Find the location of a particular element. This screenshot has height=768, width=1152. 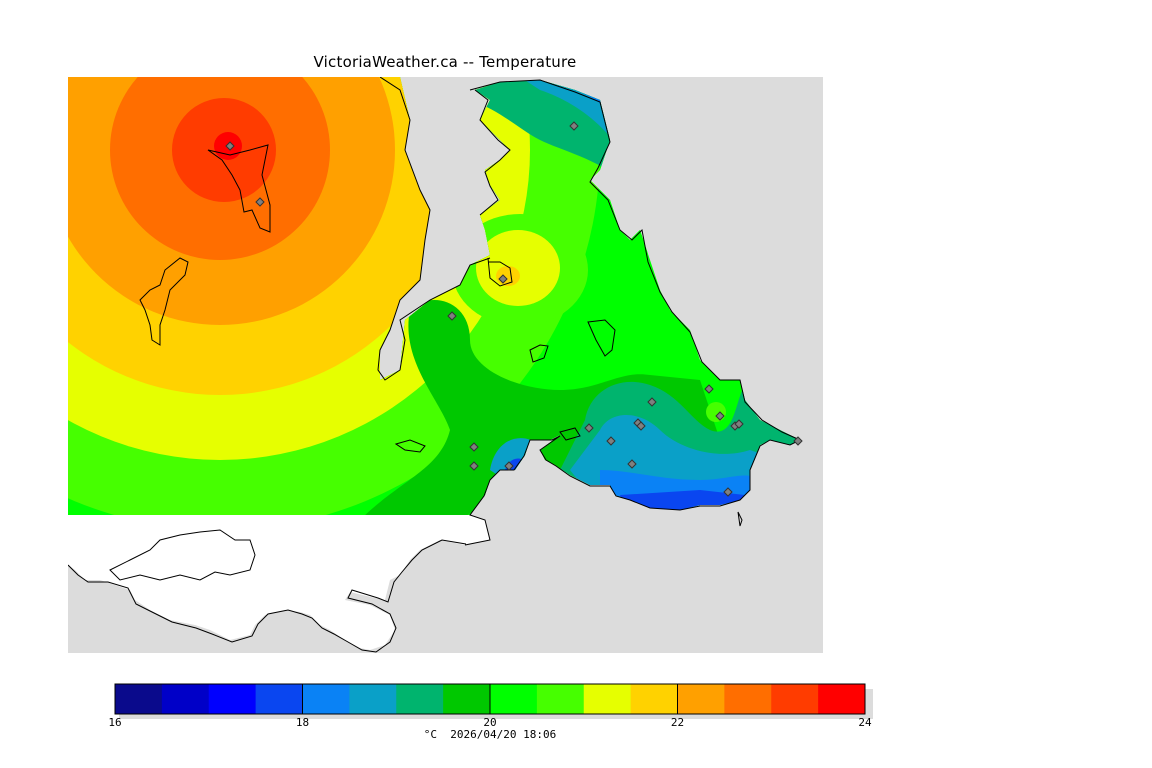

legend-unit: °C is located at coordinates (430, 734).